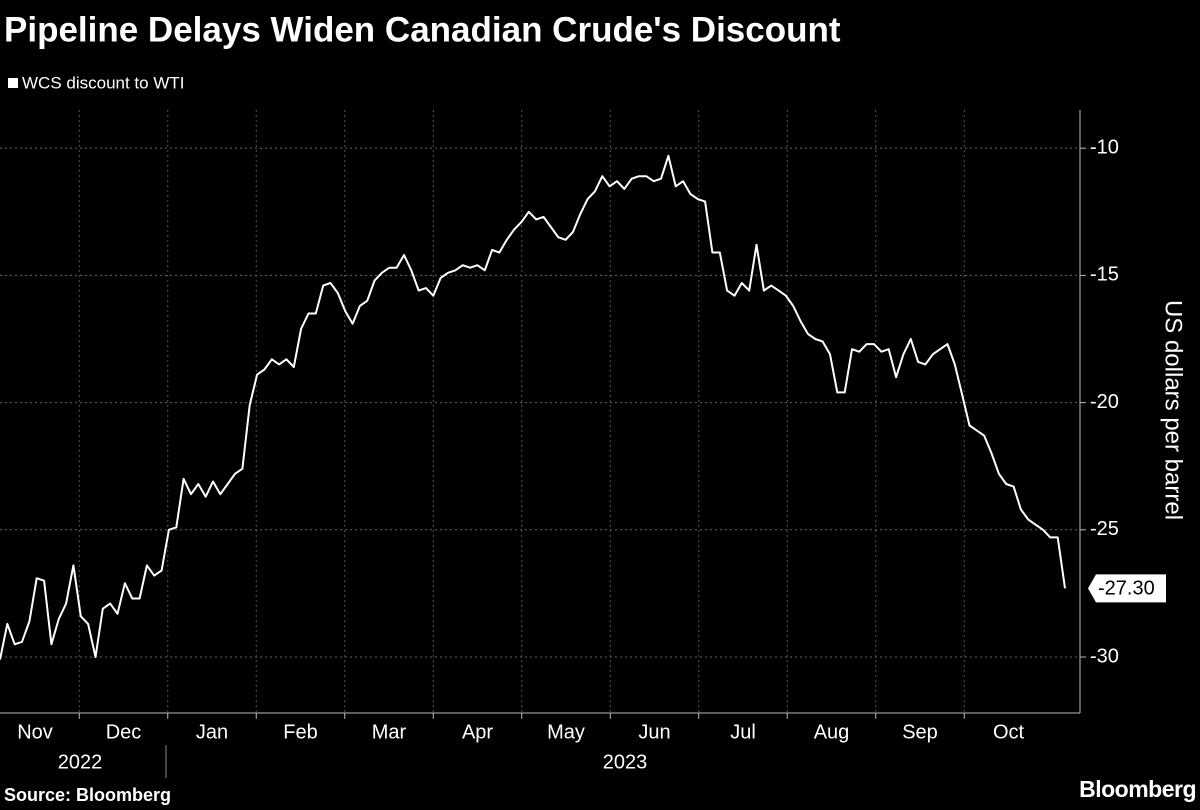  I want to click on x-tick-label: Aug, so click(832, 732).